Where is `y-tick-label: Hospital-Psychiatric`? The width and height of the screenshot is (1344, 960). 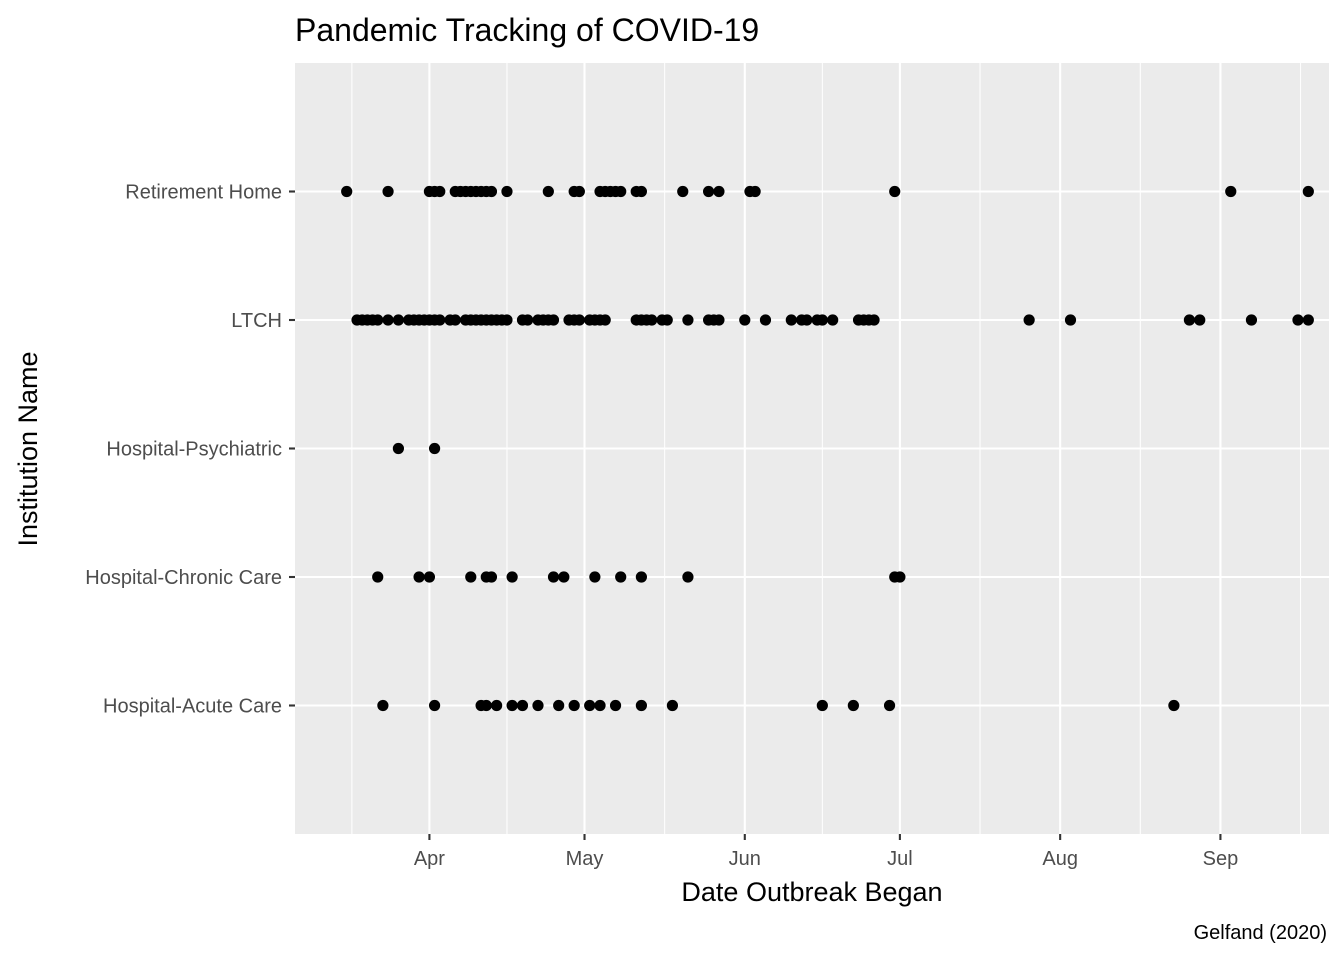 y-tick-label: Hospital-Psychiatric is located at coordinates (194, 450).